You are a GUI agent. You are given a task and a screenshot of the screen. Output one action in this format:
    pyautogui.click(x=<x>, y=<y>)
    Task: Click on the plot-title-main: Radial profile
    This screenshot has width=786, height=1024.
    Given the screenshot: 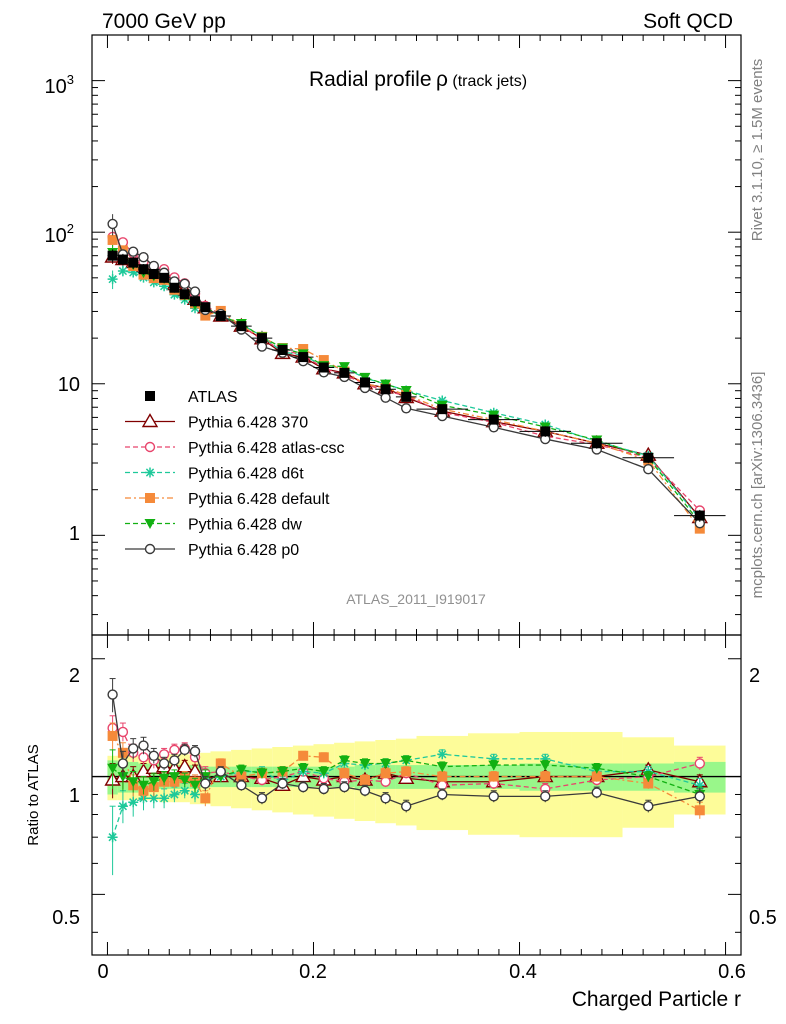 What is the action you would take?
    pyautogui.click(x=370, y=79)
    